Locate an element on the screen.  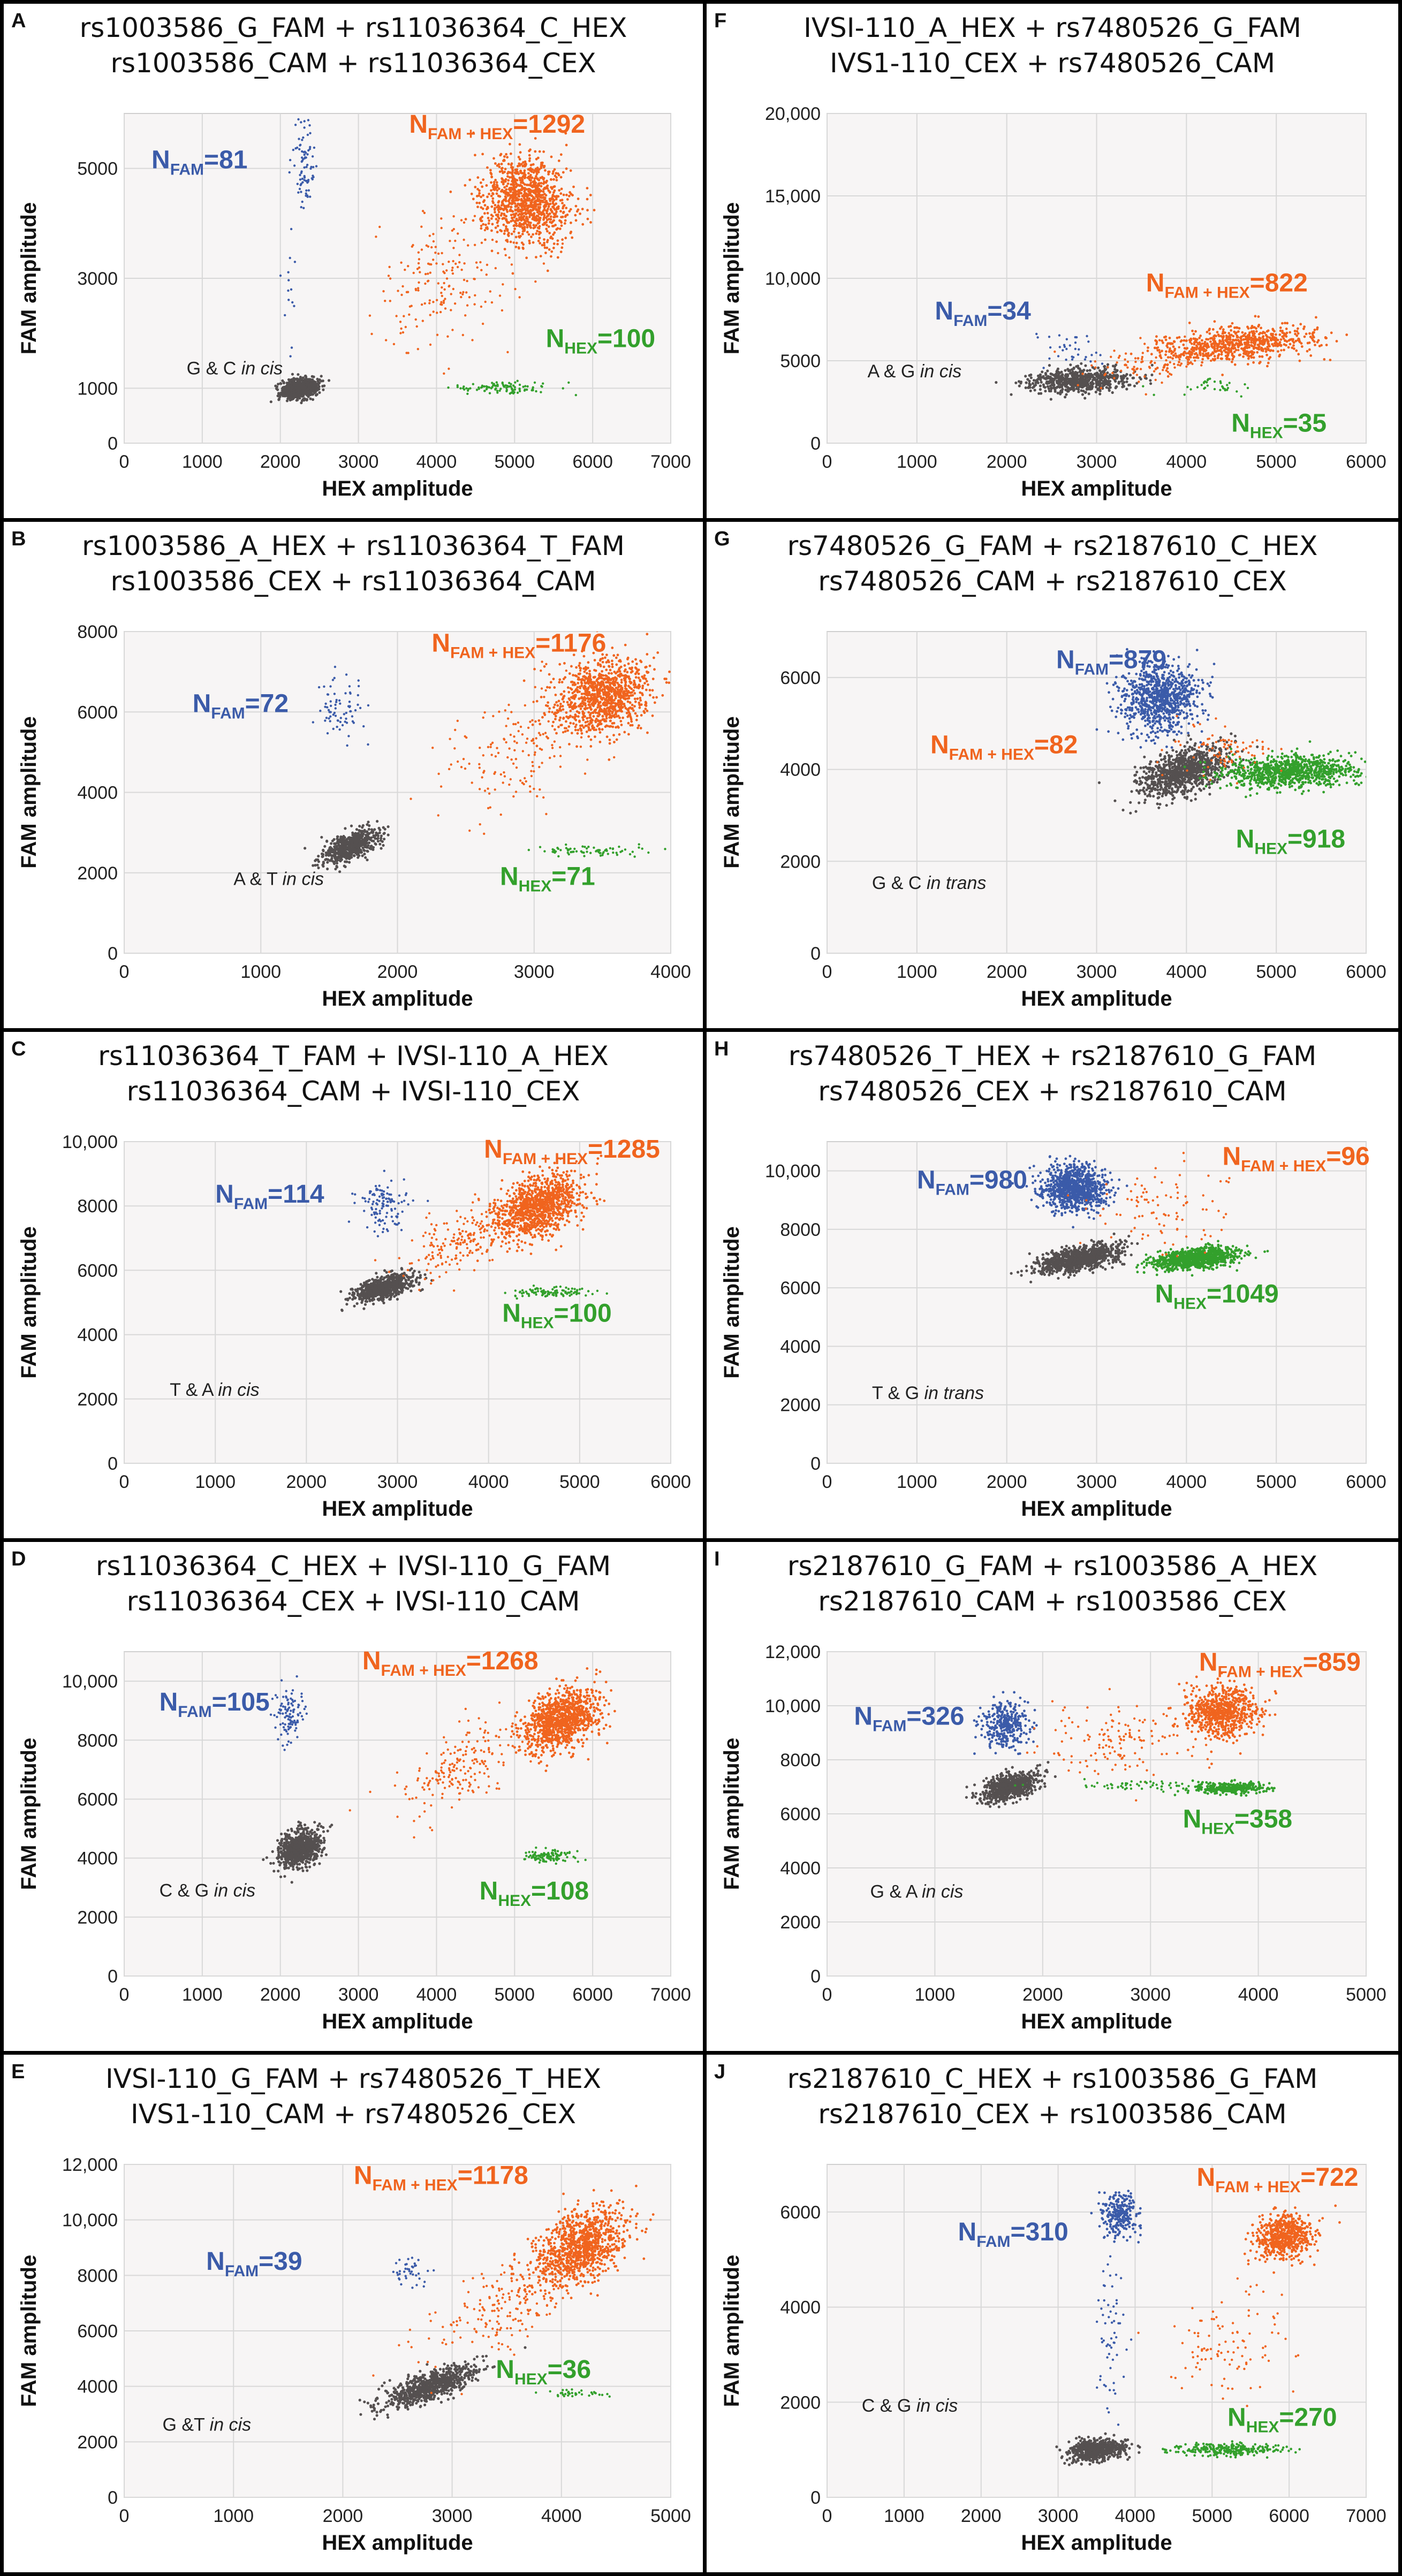
droplet-points is located at coordinates (432, 261).